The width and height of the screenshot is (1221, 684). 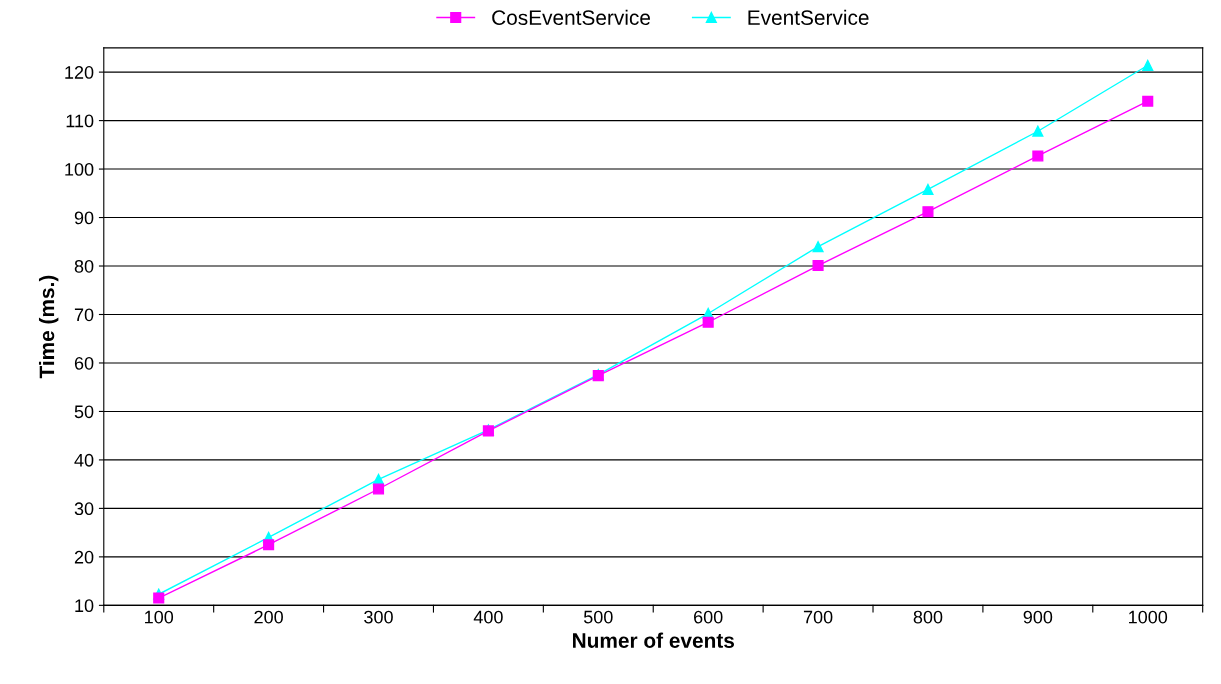 What do you see at coordinates (84, 412) in the screenshot?
I see `y-tick-label: 50` at bounding box center [84, 412].